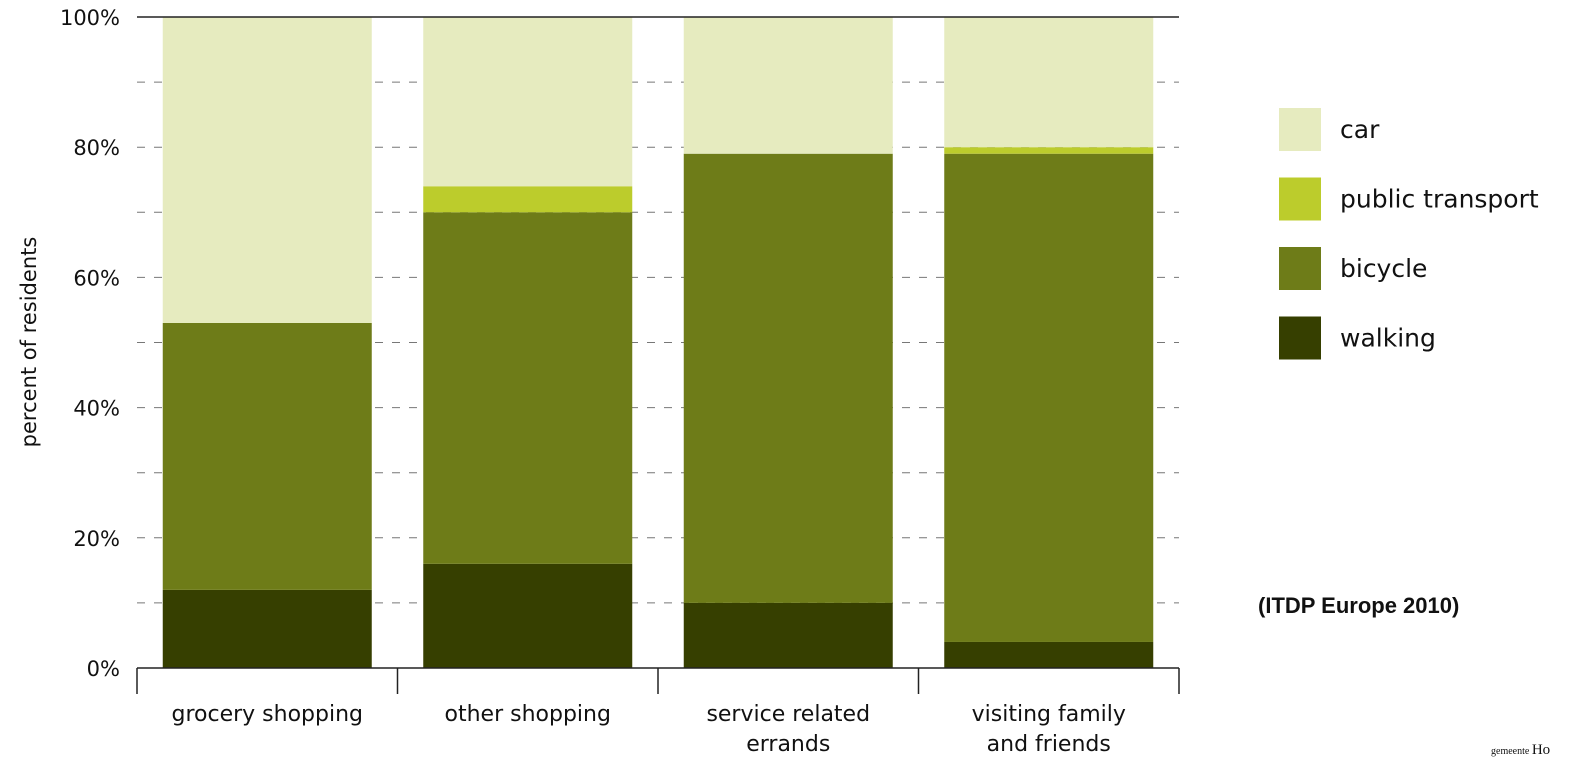 The width and height of the screenshot is (1581, 763). What do you see at coordinates (1383, 268) in the screenshot?
I see `legend-label-bicycle: bicycle` at bounding box center [1383, 268].